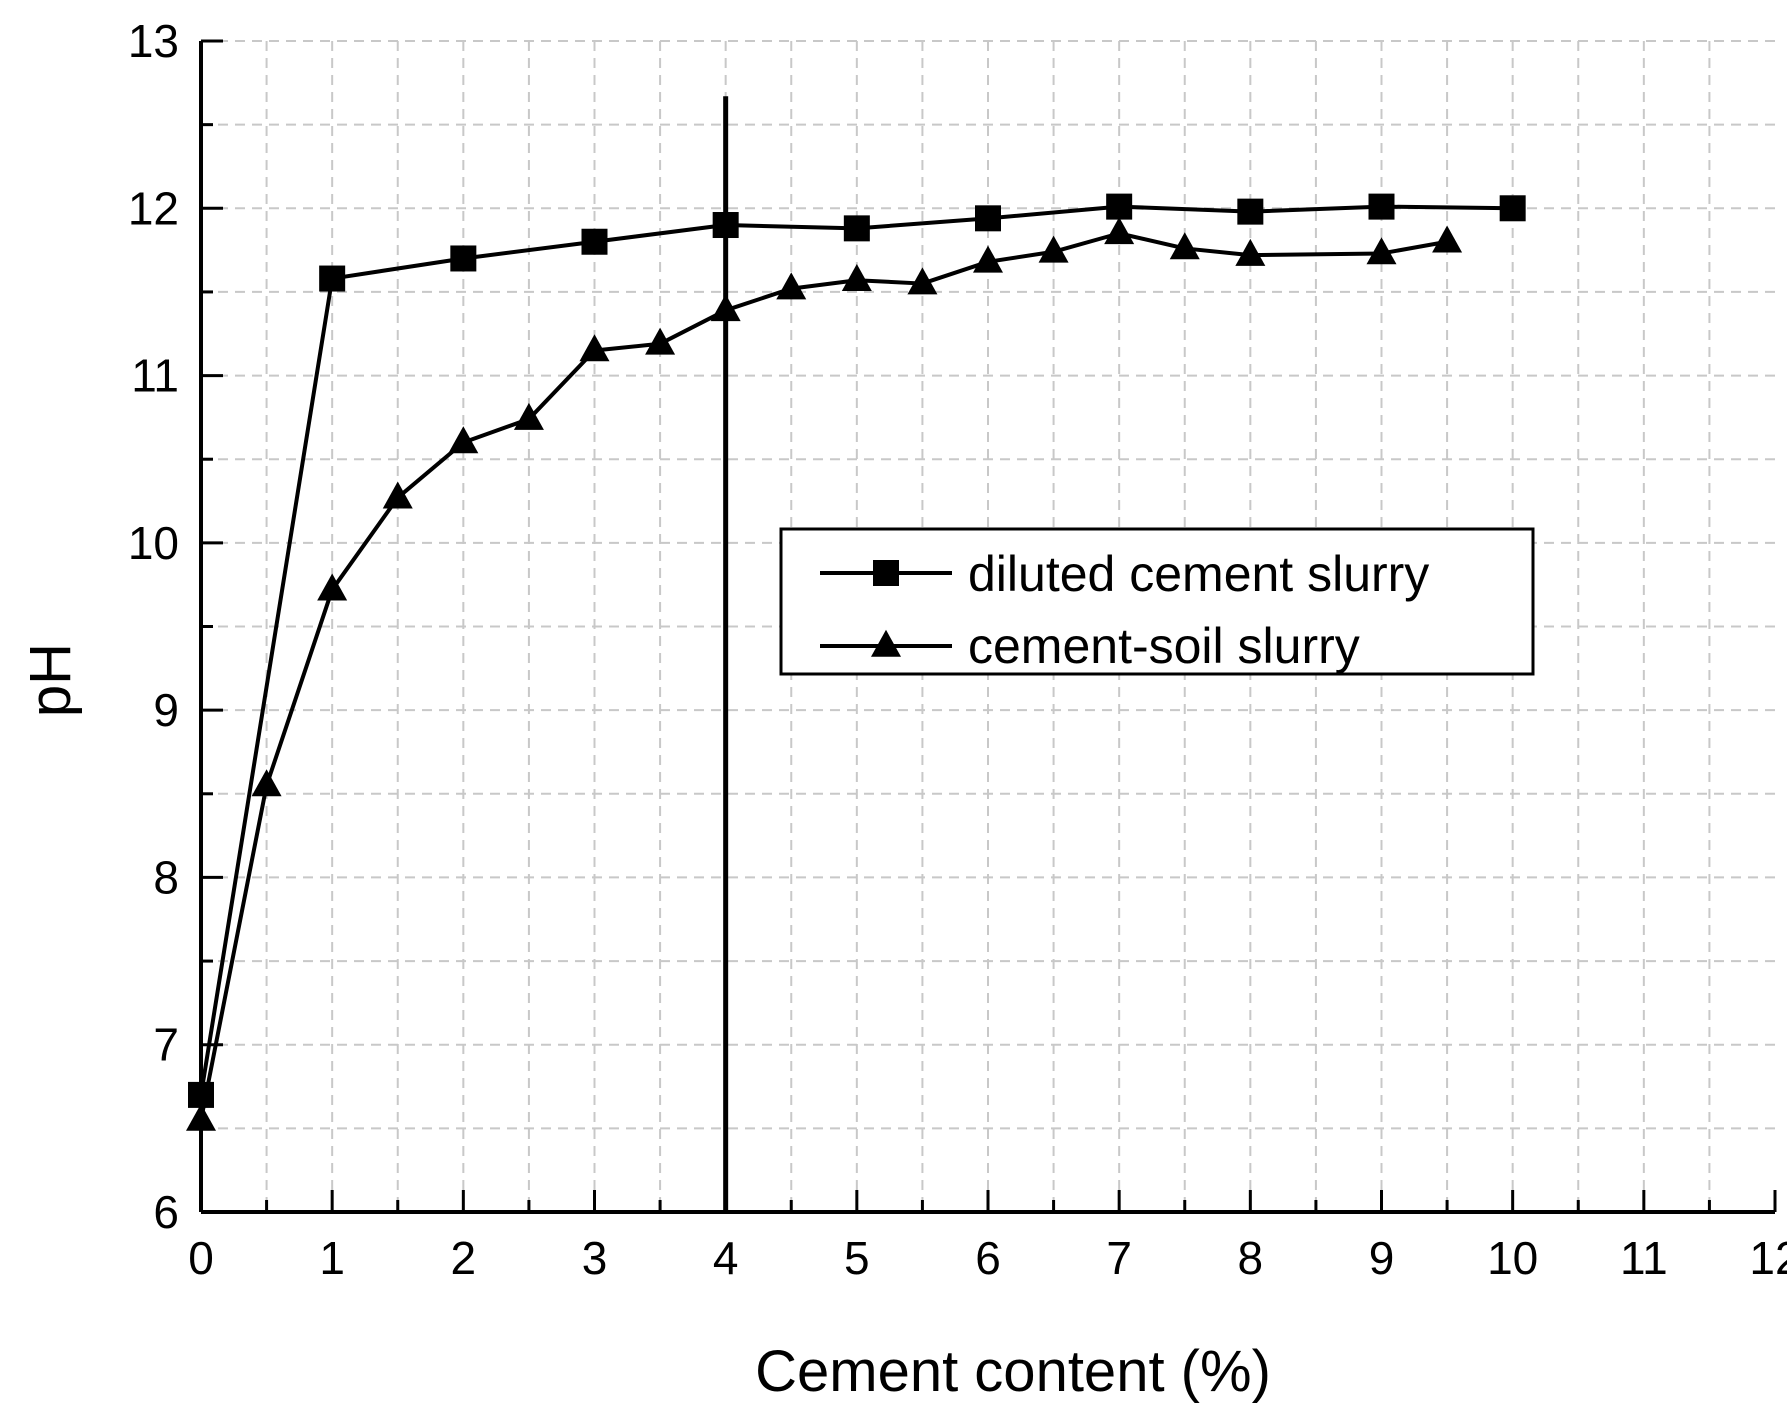  What do you see at coordinates (886, 573) in the screenshot?
I see `legend-marker-square` at bounding box center [886, 573].